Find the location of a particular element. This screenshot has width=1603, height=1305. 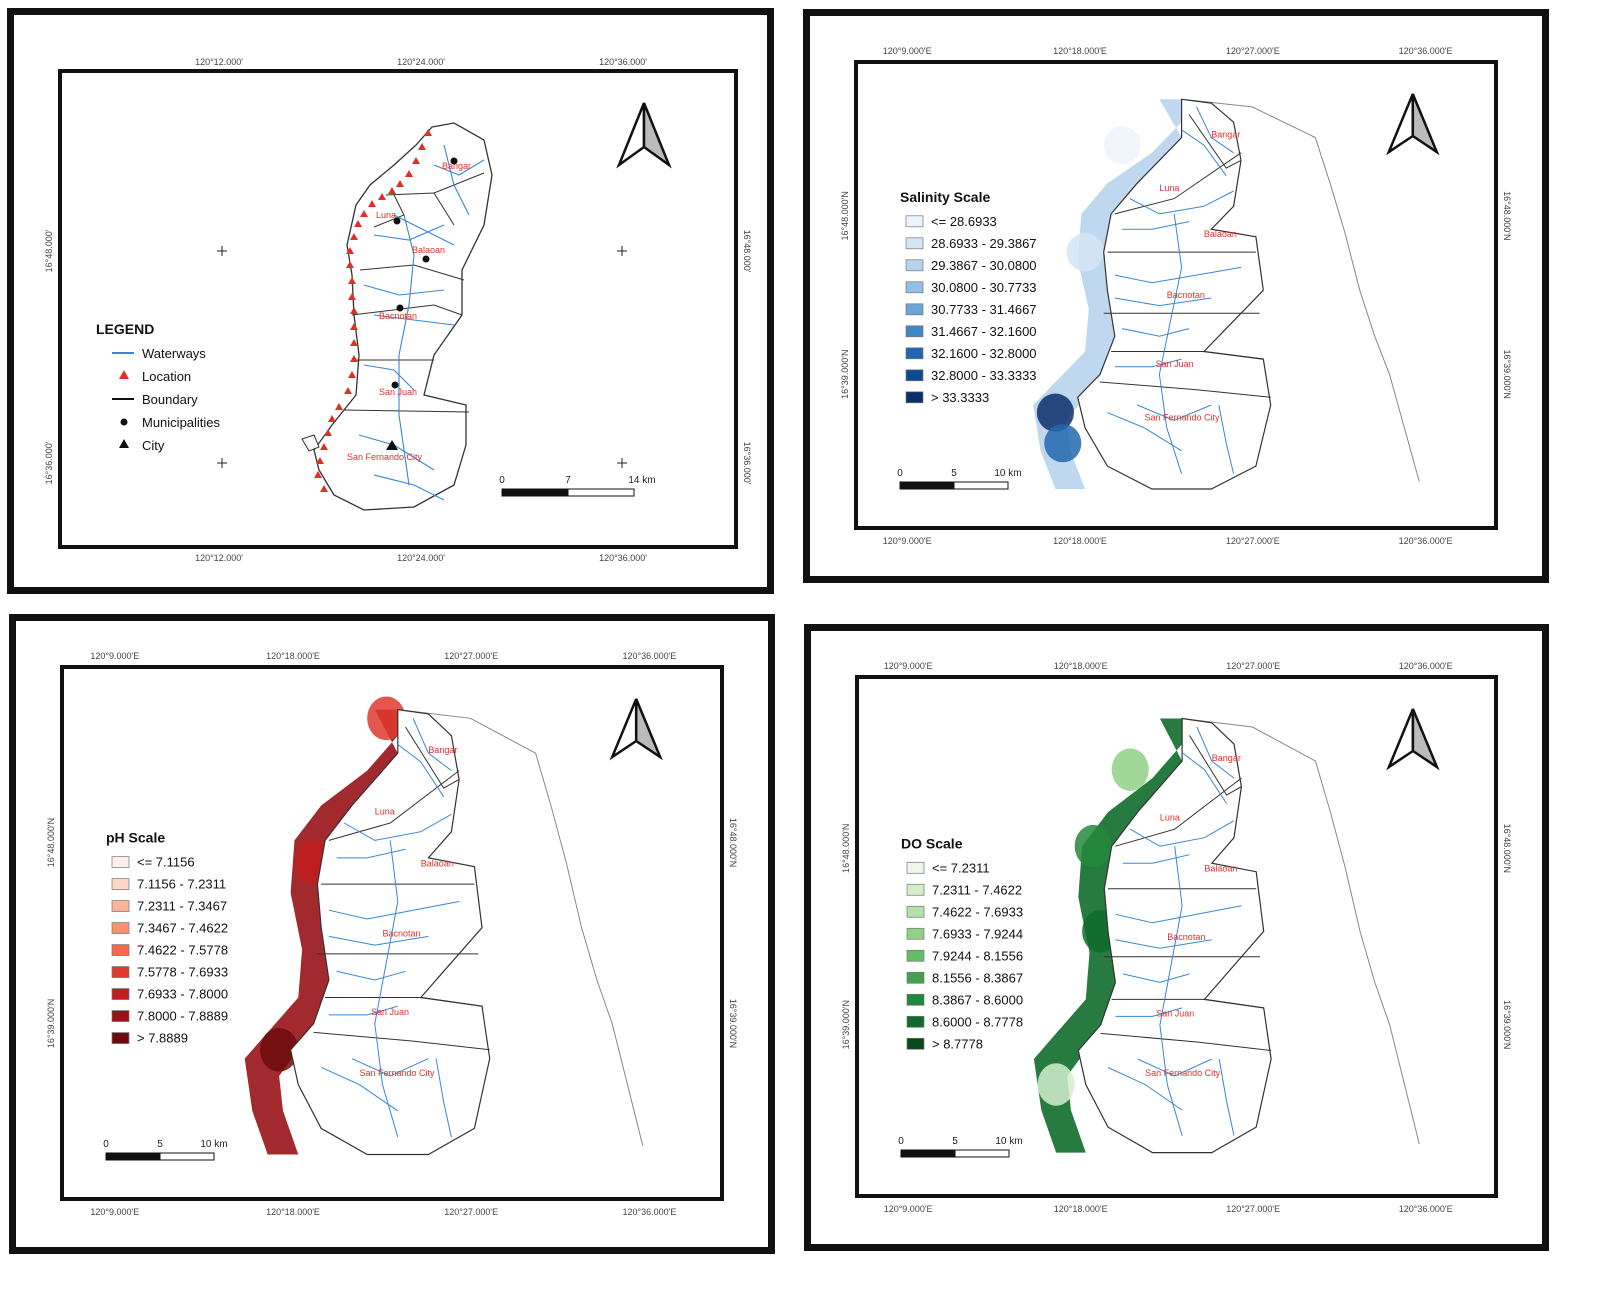

legend-title: pH Scale is located at coordinates (135, 838).